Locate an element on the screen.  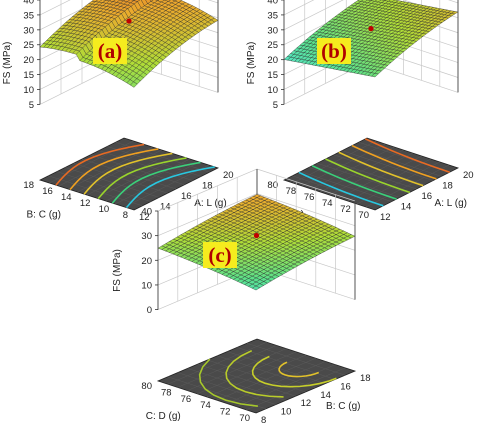
panel-label: (a) is located at coordinates (110, 51).